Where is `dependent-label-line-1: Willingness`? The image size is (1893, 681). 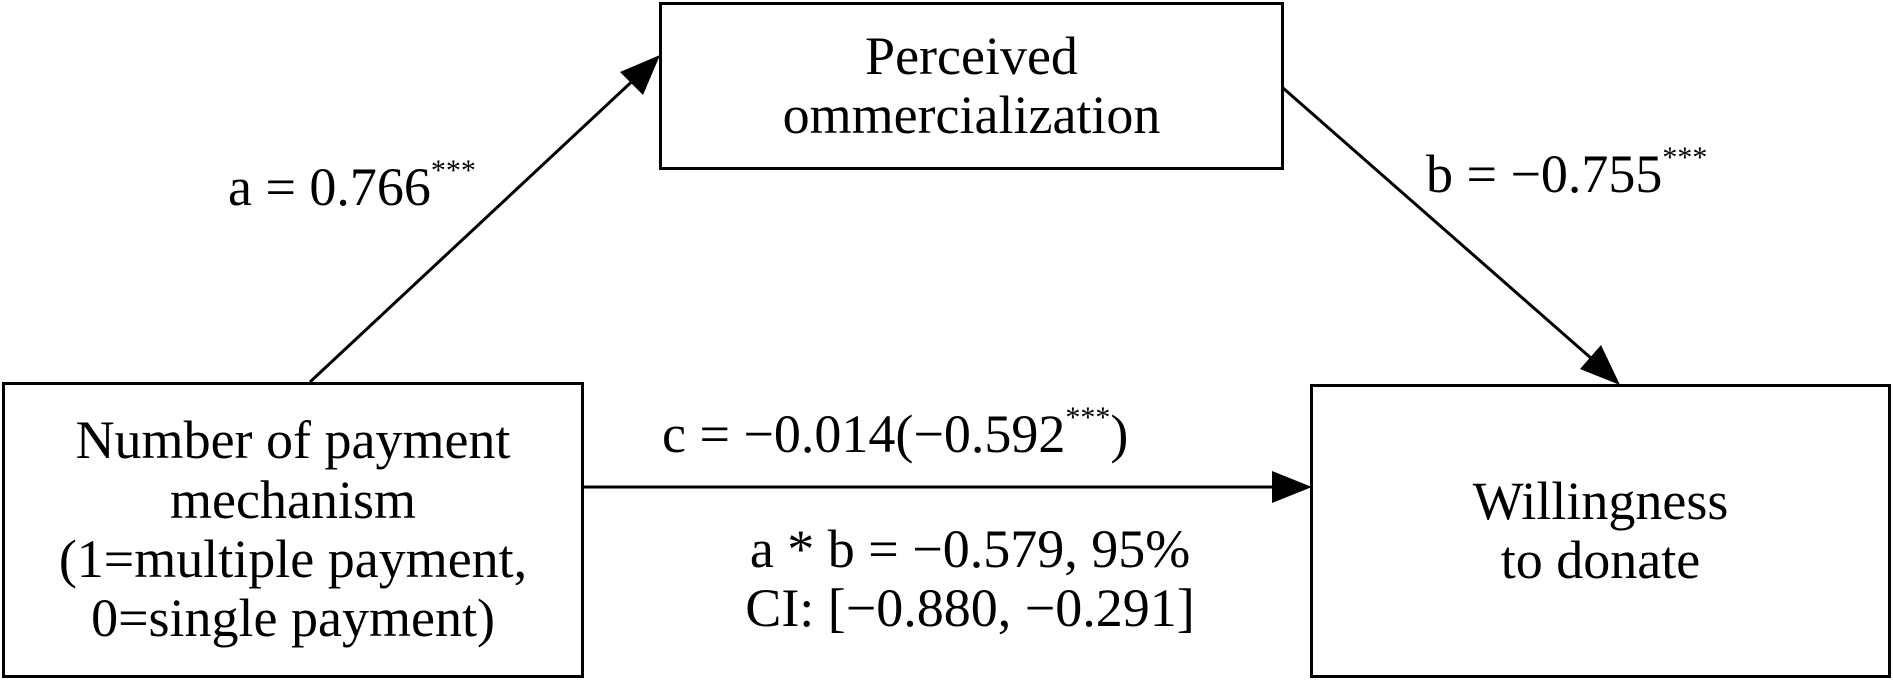
dependent-label-line-1: Willingness is located at coordinates (1600, 500).